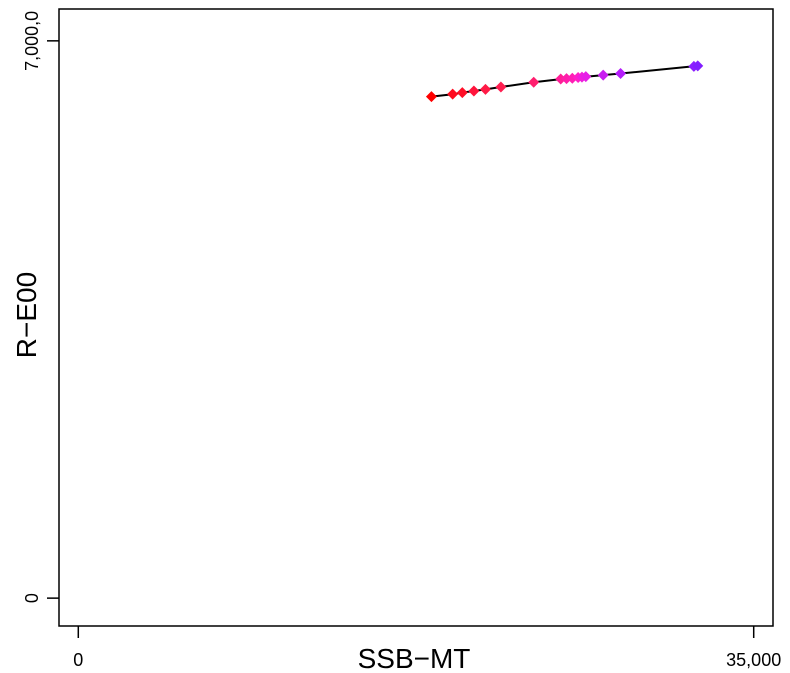 The image size is (790, 673). What do you see at coordinates (414, 658) in the screenshot?
I see `x-axis-title: SSB−MT` at bounding box center [414, 658].